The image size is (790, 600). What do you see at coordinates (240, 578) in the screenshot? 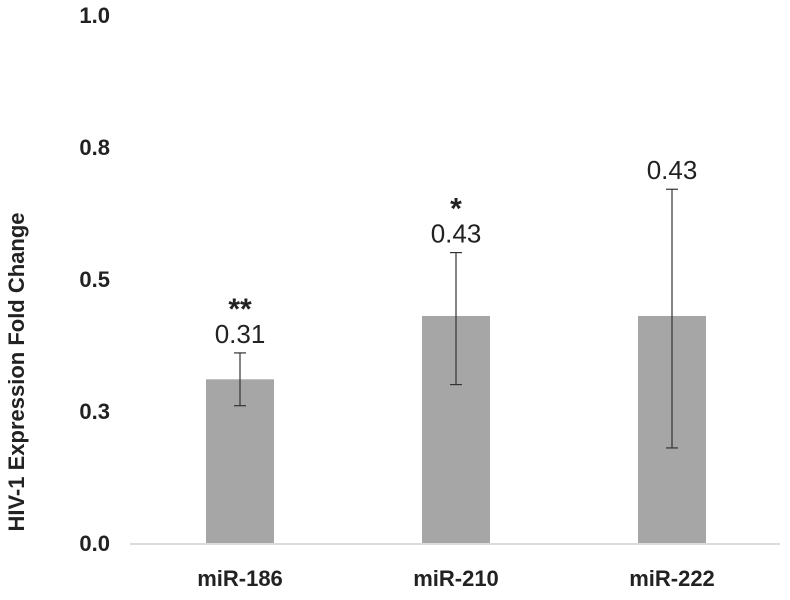
I see `x-tick-label: miR-186` at bounding box center [240, 578].